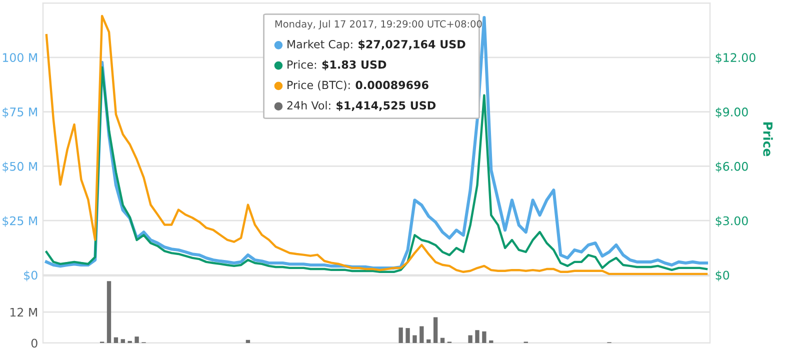 Image resolution: width=800 pixels, height=350 pixels. What do you see at coordinates (19, 221) in the screenshot?
I see `y-tick-label: $25 M` at bounding box center [19, 221].